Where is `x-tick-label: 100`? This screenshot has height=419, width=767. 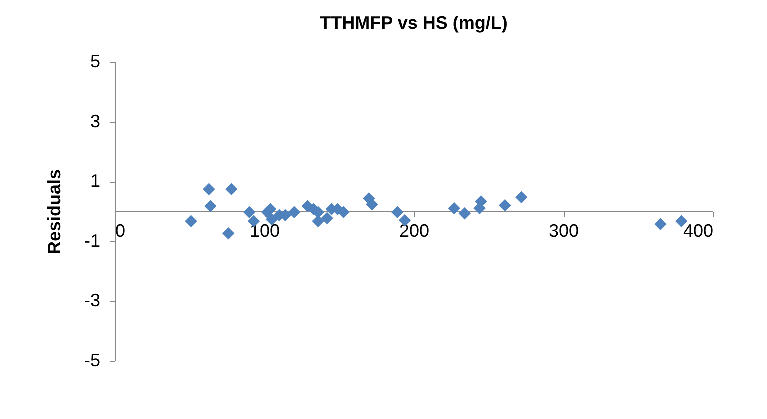
x-tick-label: 100 is located at coordinates (265, 231).